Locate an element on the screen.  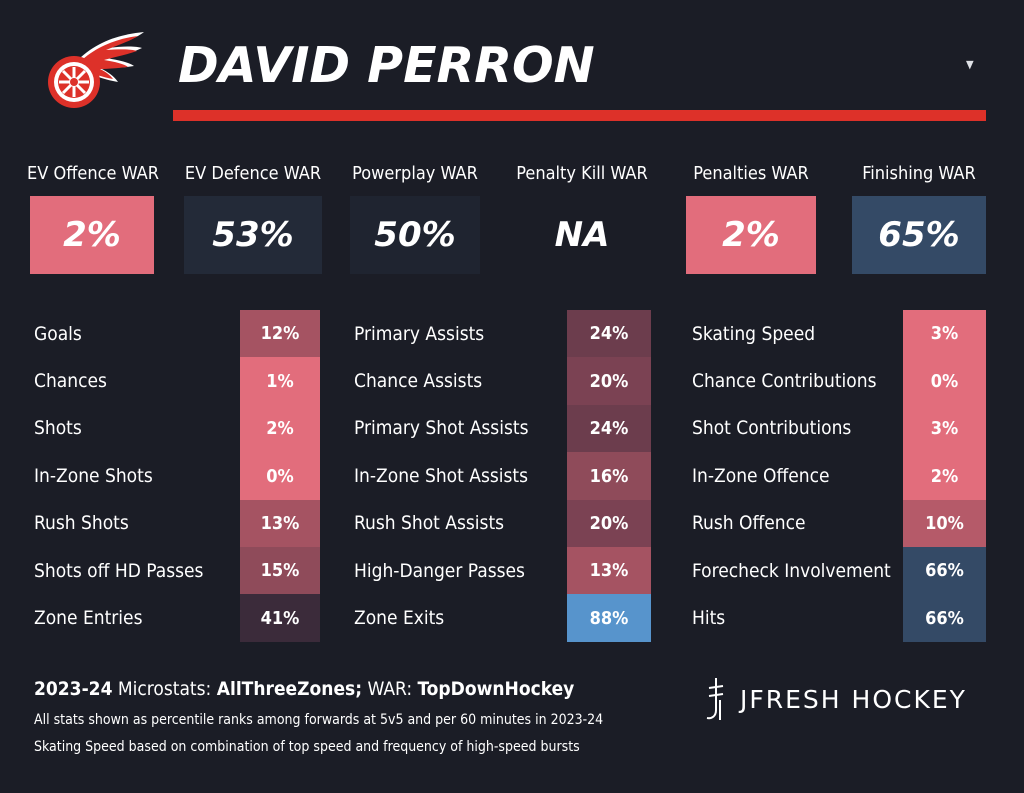
war-label-finishing: Finishing WAR is located at coordinates (919, 173).